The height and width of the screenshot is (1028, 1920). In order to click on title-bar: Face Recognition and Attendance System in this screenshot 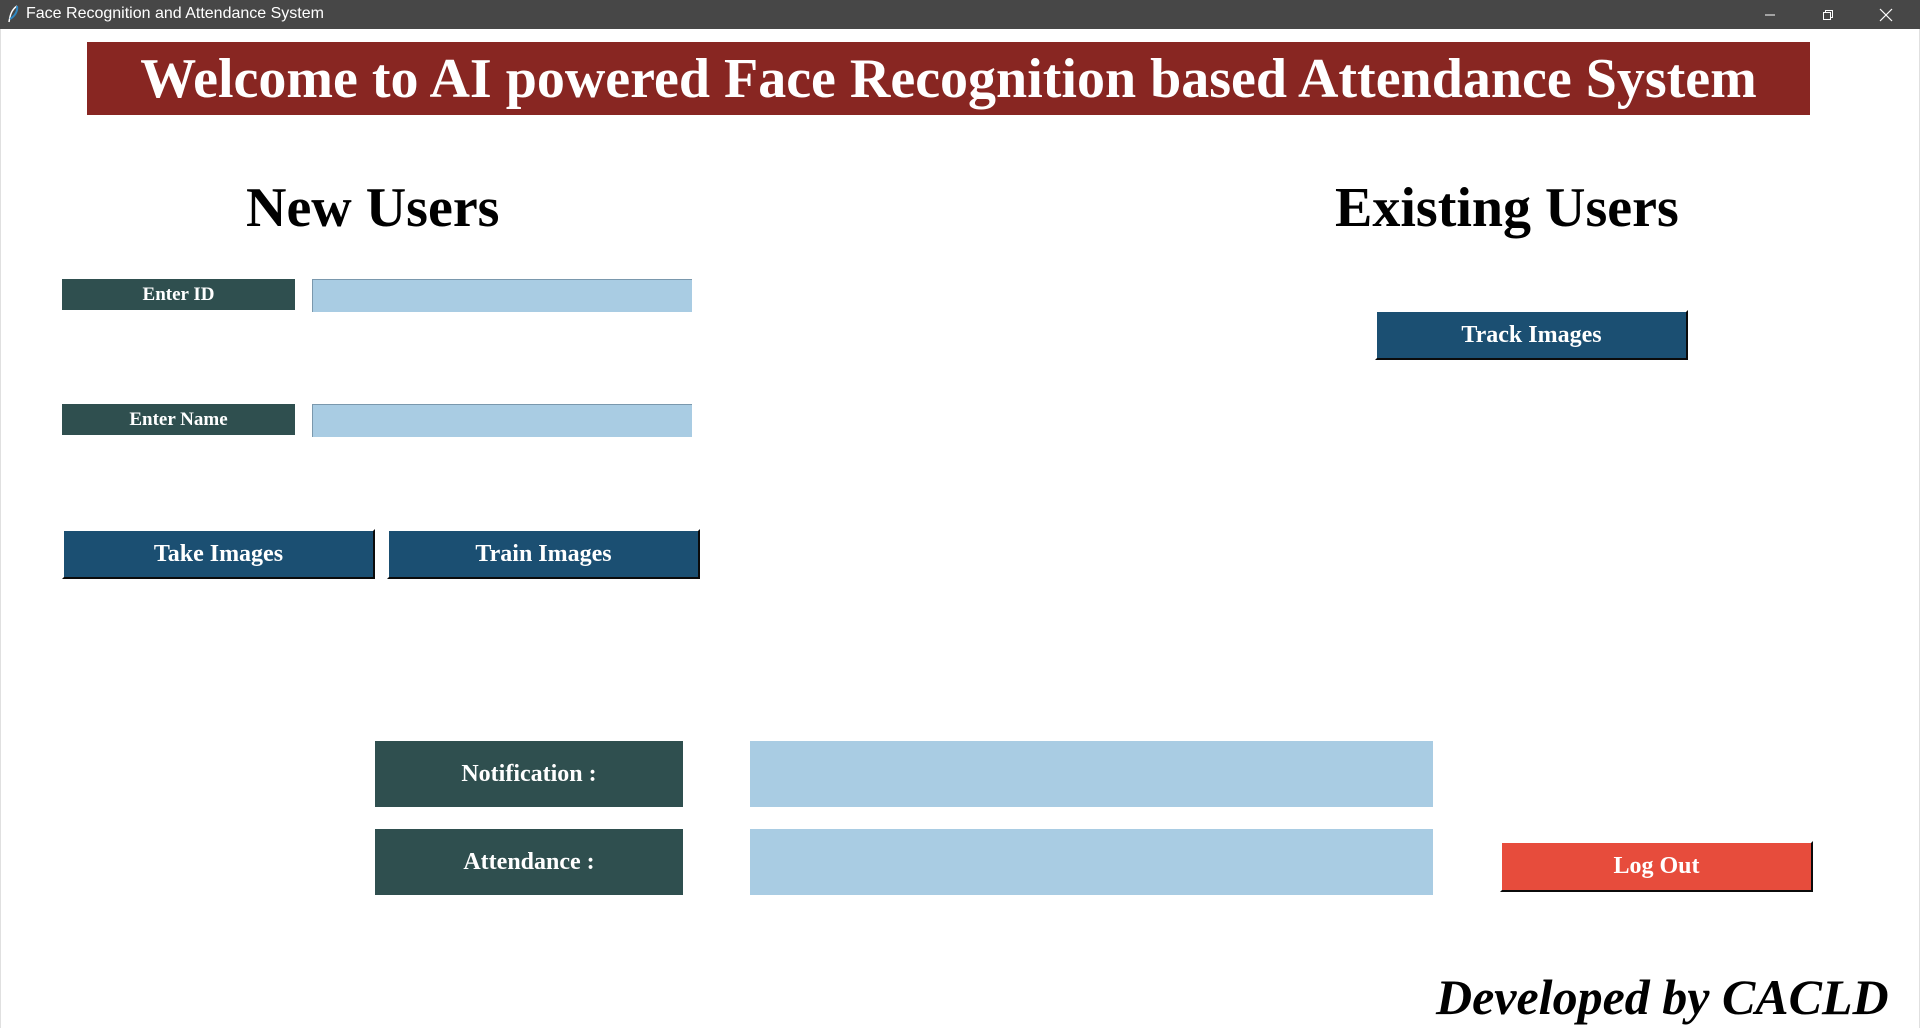, I will do `click(960, 14)`.